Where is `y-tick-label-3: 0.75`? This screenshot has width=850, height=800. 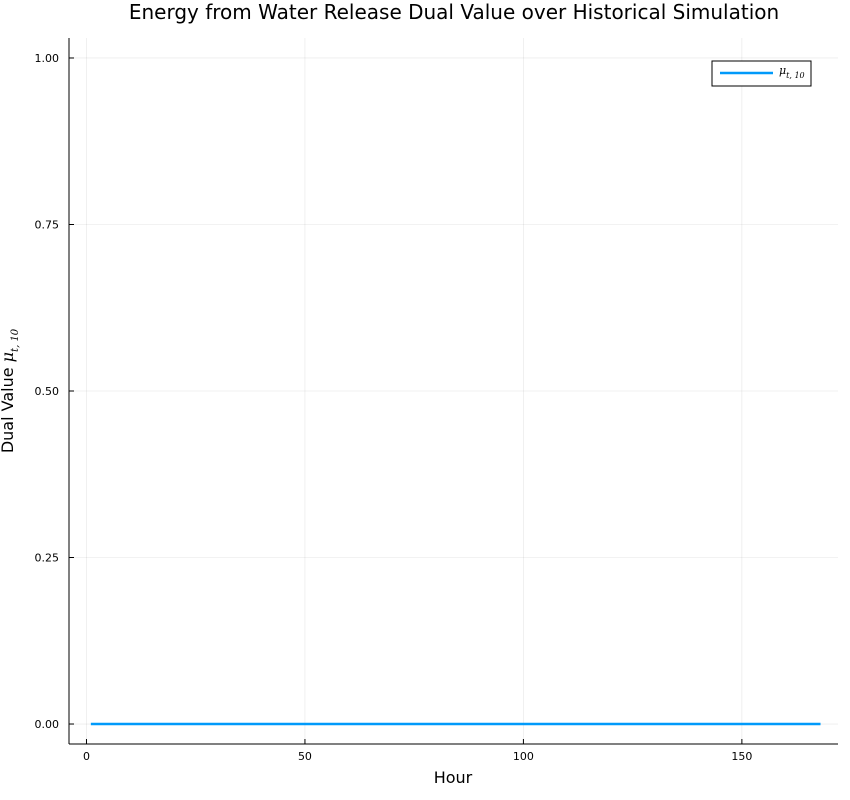 y-tick-label-3: 0.75 is located at coordinates (47, 224).